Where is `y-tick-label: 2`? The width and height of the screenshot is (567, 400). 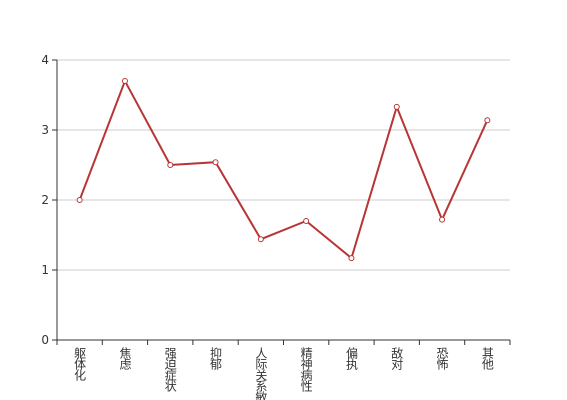
y-tick-label: 2 is located at coordinates (45, 200).